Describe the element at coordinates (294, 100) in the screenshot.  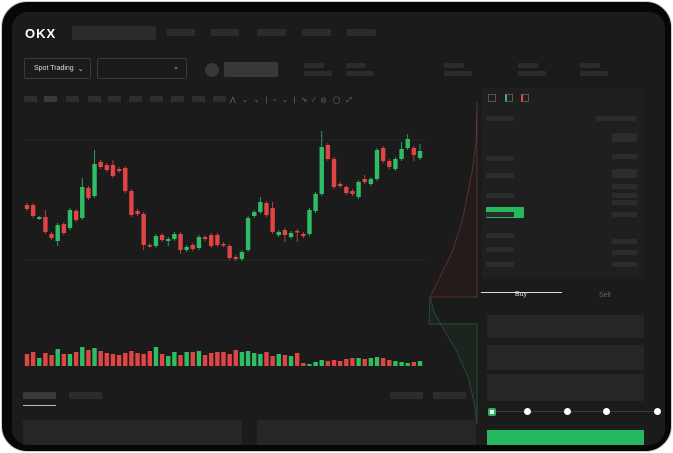
I see `chart-tool-icons: ⋀⌄⌄|▫⌄|∿⁄◎◯⤢` at that location.